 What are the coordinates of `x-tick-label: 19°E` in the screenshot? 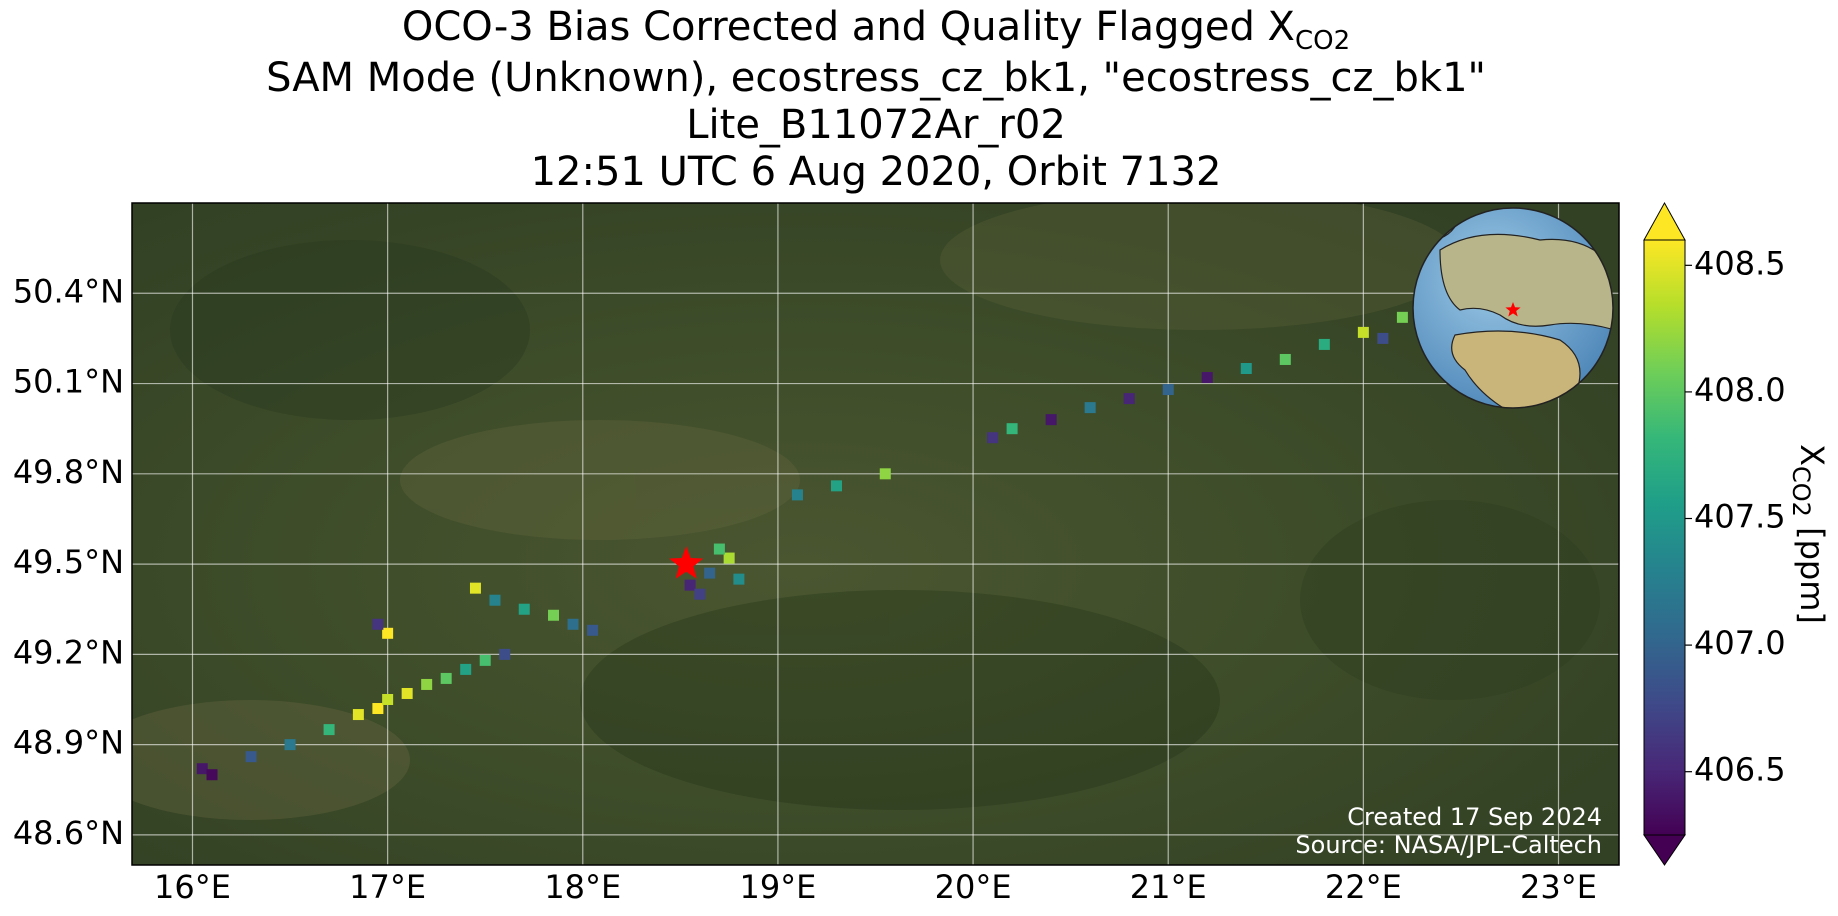 It's located at (777, 887).